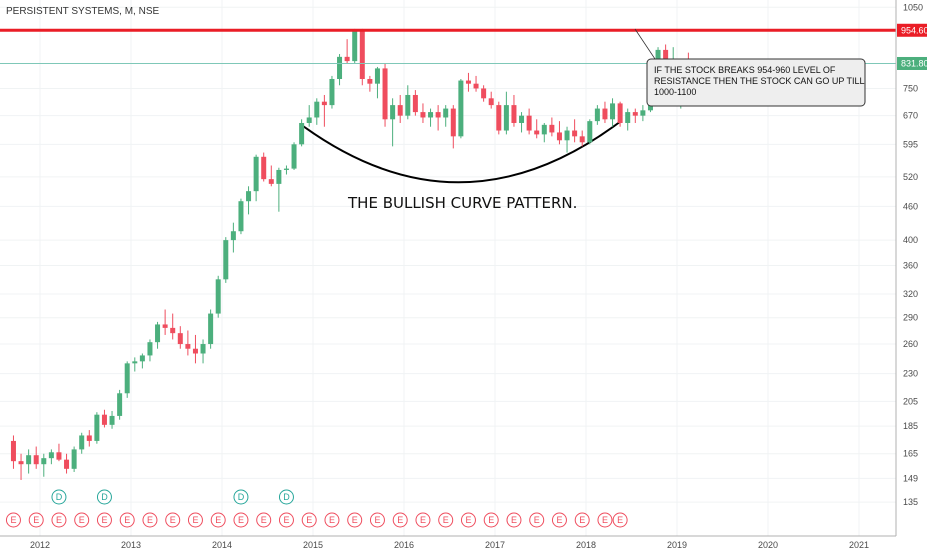 This screenshot has height=550, width=932. What do you see at coordinates (448, 542) in the screenshot?
I see `time-axis: 2012 2013 2014 2015 2016 2017 2018 2019 2020 2021` at bounding box center [448, 542].